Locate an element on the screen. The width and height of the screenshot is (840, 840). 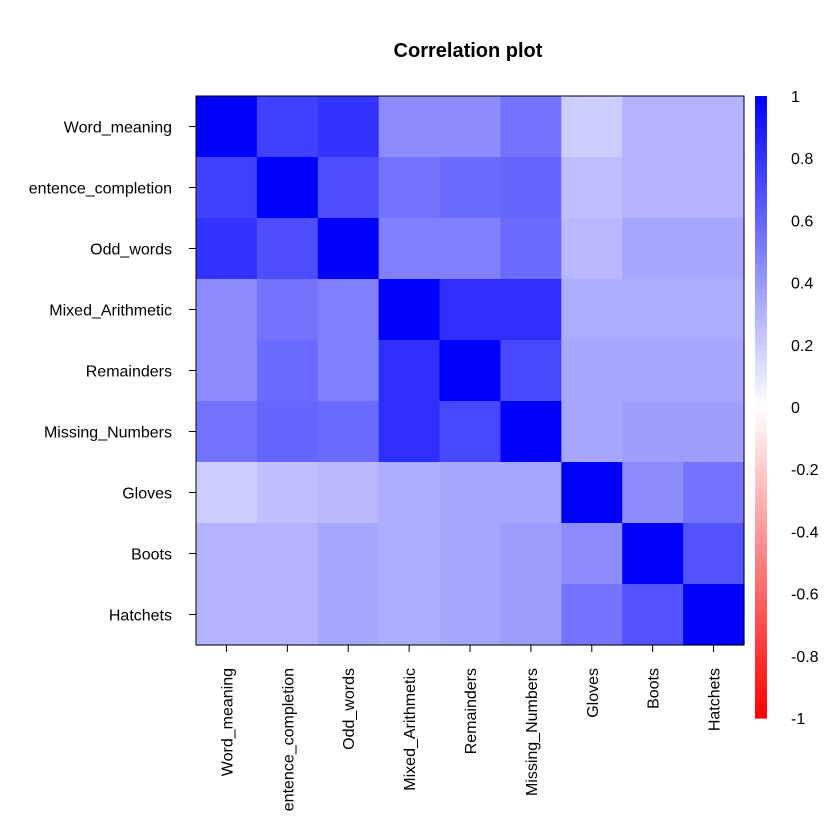
chart-title: Correlation plot is located at coordinates (468, 51).